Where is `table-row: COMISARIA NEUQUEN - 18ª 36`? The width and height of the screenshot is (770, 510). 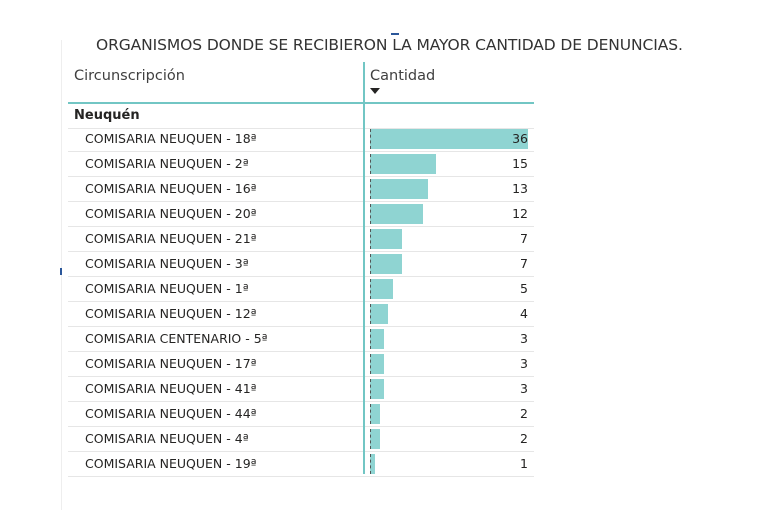
table-row: COMISARIA NEUQUEN - 18ª 36 is located at coordinates (301, 139).